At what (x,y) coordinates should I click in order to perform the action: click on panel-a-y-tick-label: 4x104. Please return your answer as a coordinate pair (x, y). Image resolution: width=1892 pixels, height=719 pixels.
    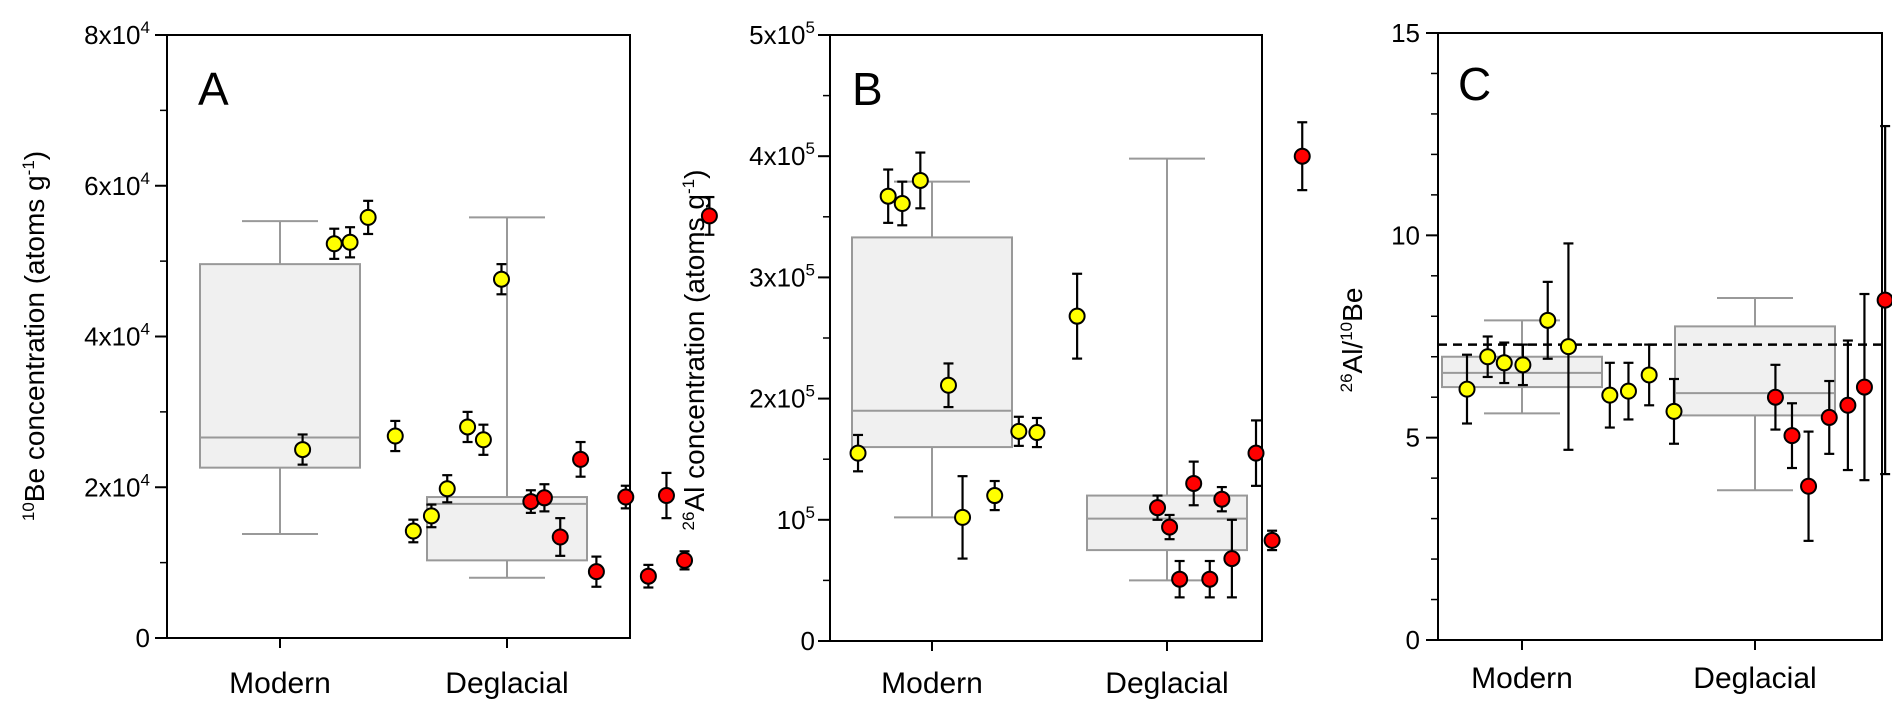
    Looking at the image, I should click on (117, 336).